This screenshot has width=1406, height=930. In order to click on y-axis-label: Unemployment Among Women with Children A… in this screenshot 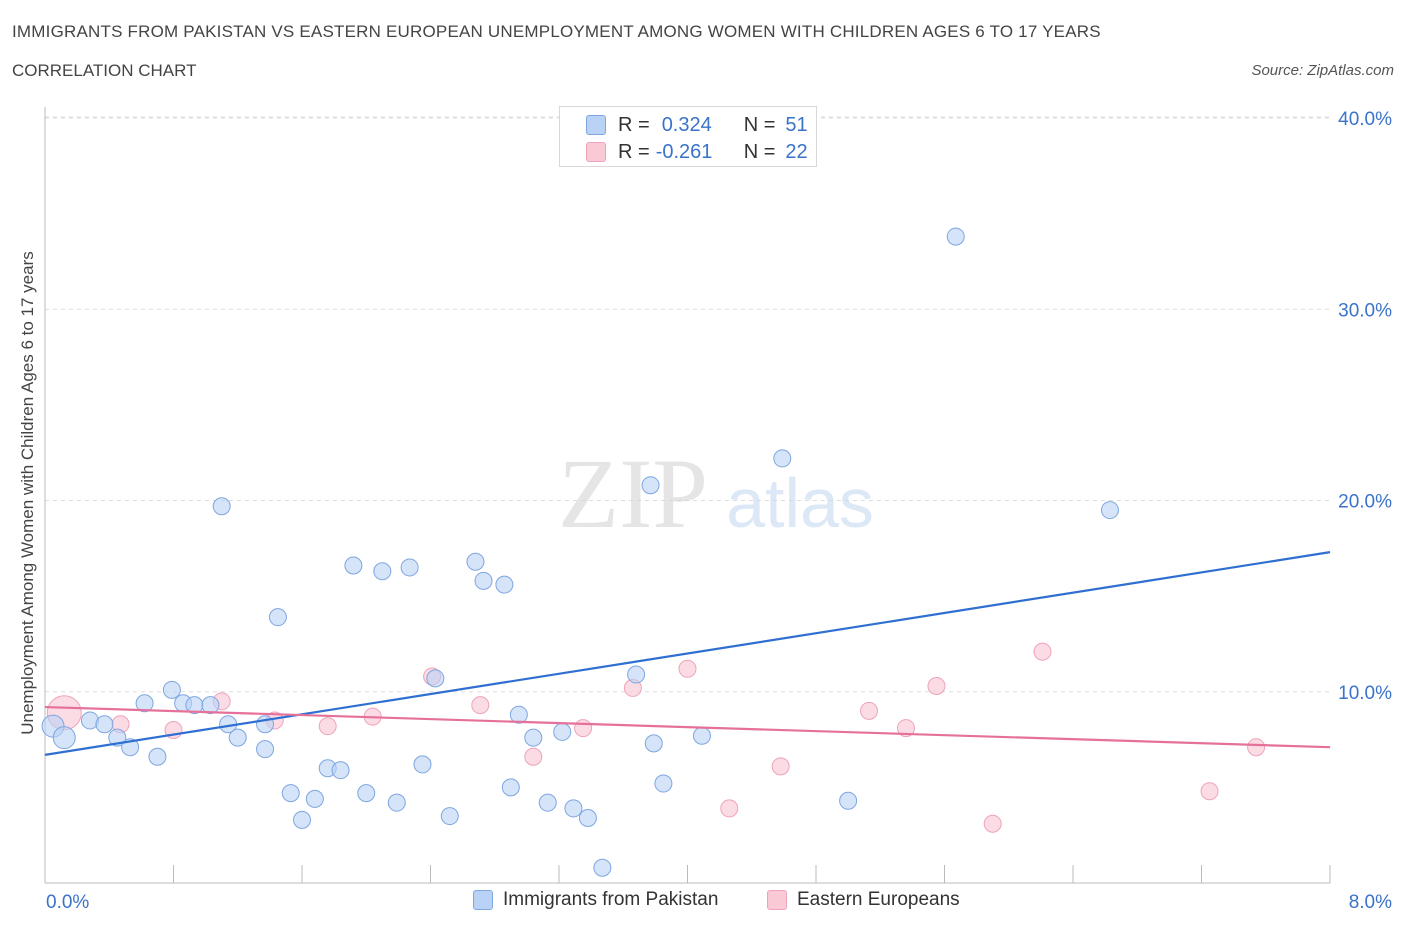, I will do `click(27, 493)`.